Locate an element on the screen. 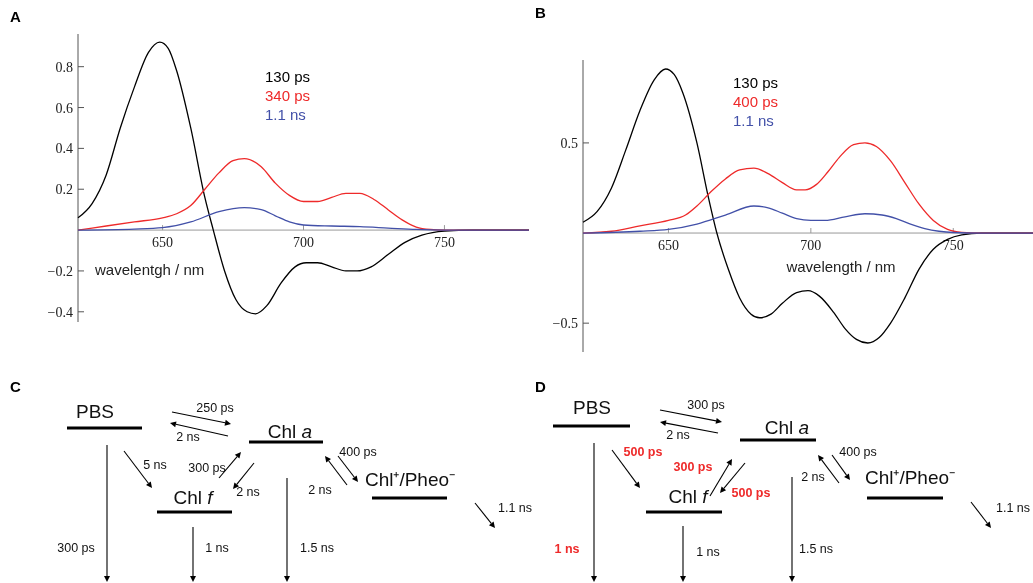 This screenshot has width=1033, height=583. y-tick-label: 0.4 is located at coordinates (64, 149).